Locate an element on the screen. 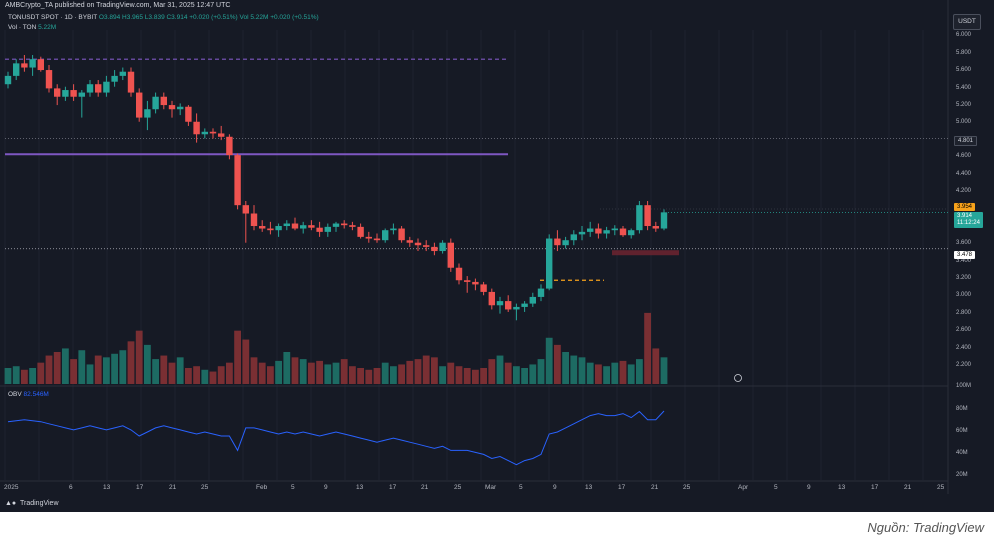 The image size is (994, 542). tradingview-logo: ▲● TradingView is located at coordinates (32, 503).